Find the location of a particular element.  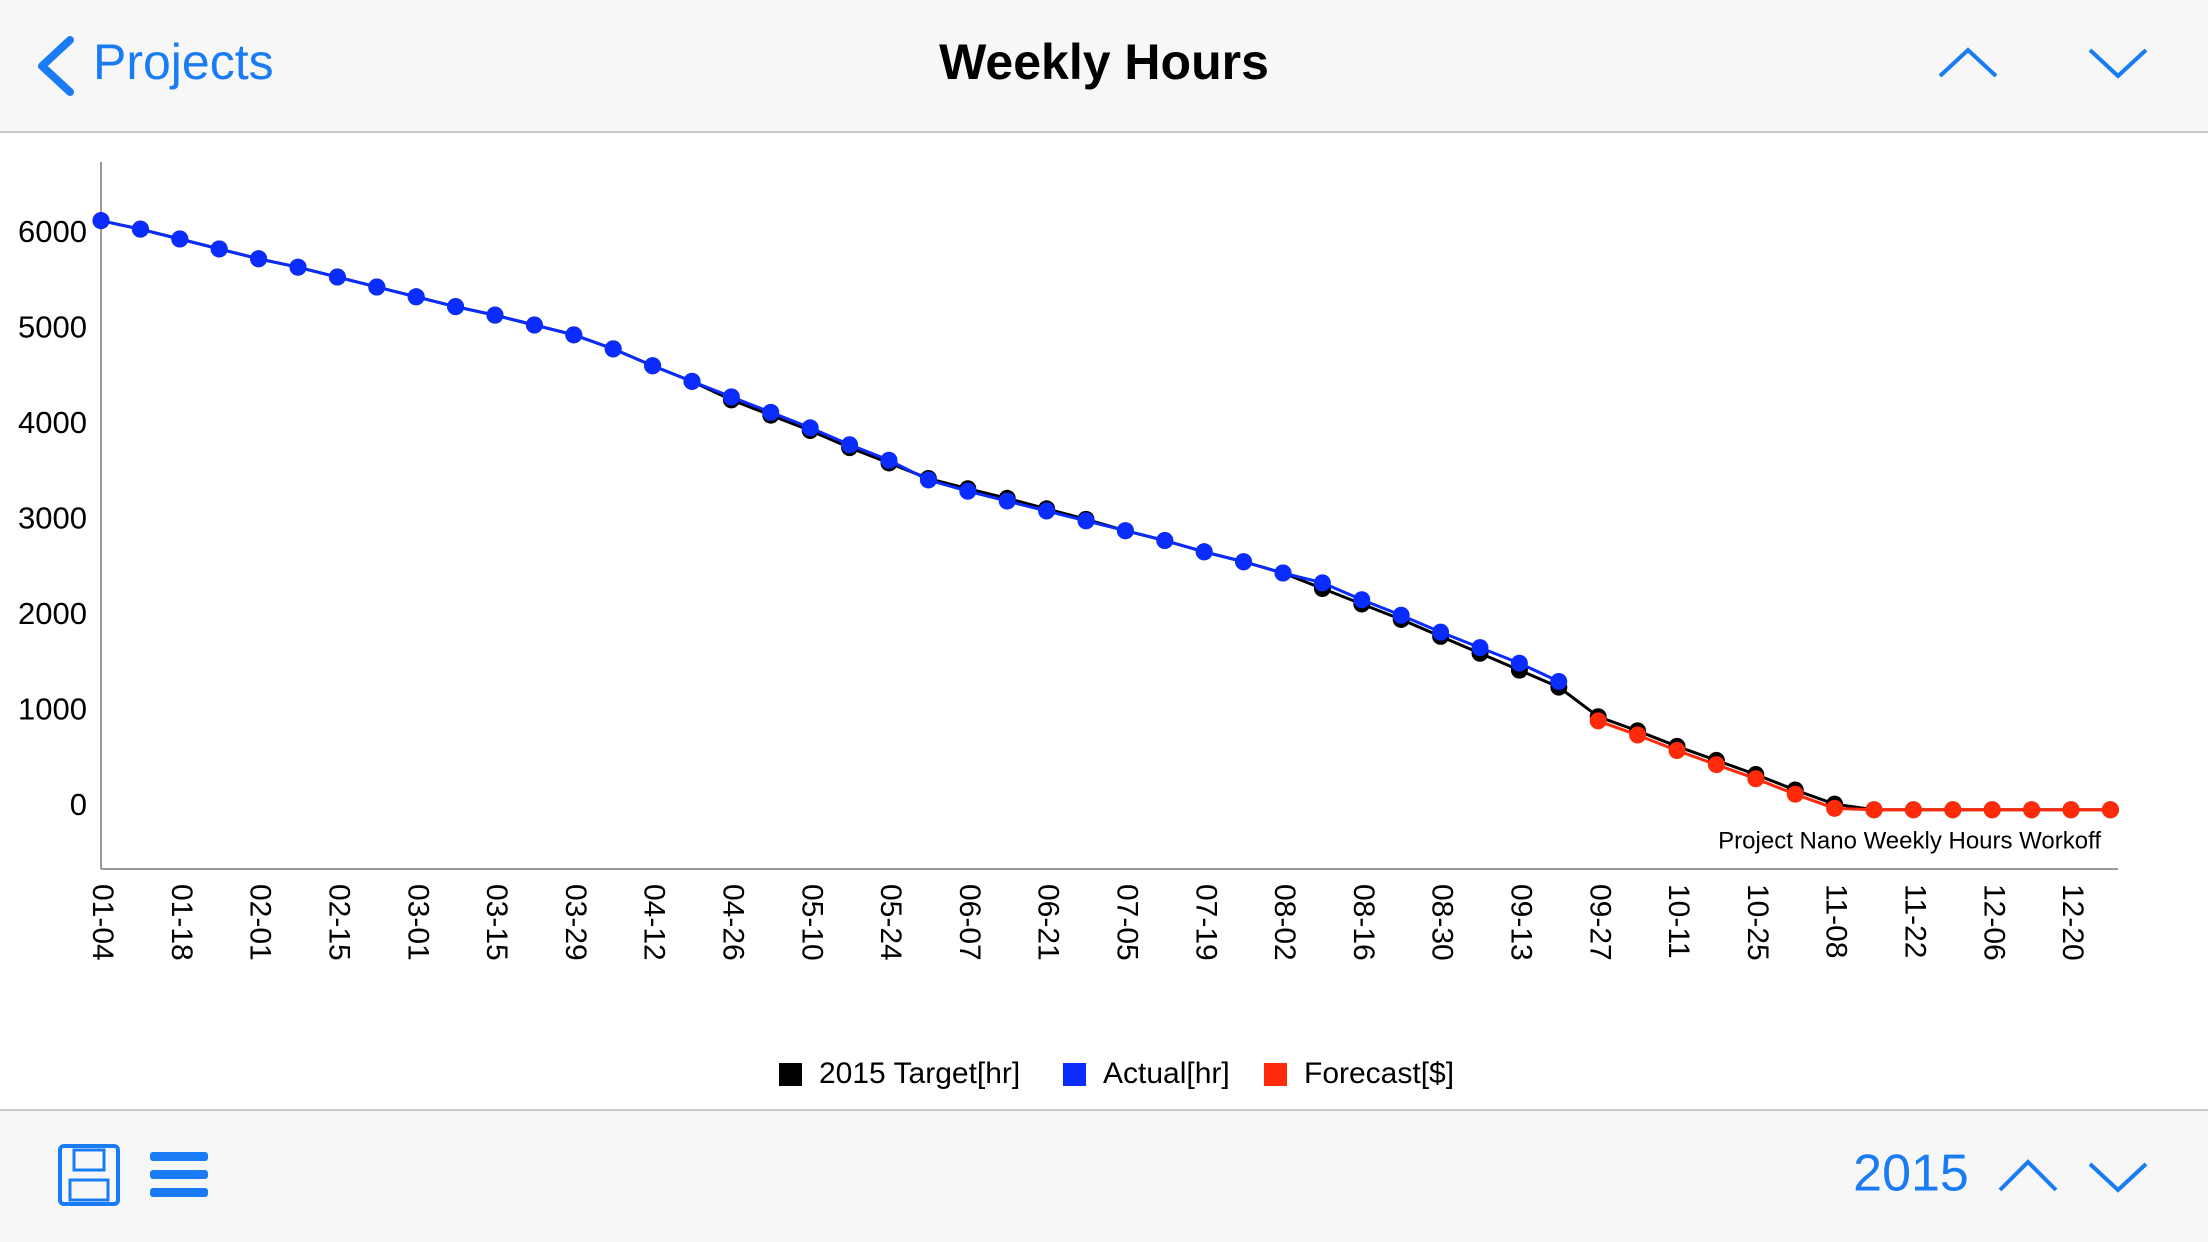

menu-button is located at coordinates (179, 1174).